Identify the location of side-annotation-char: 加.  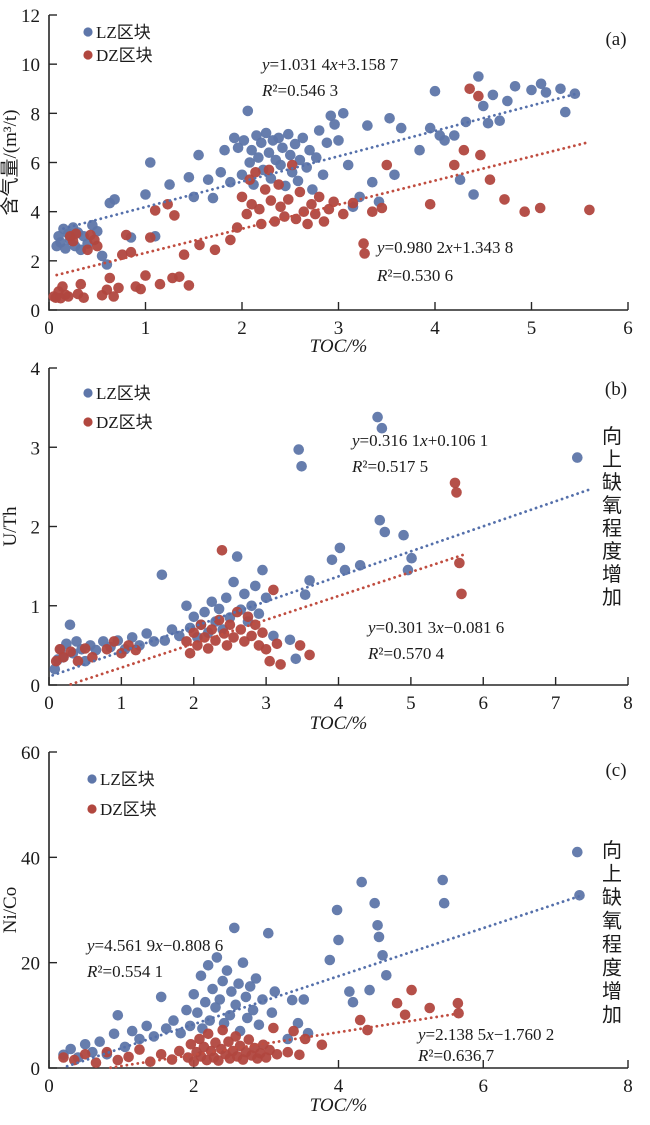
(612, 597).